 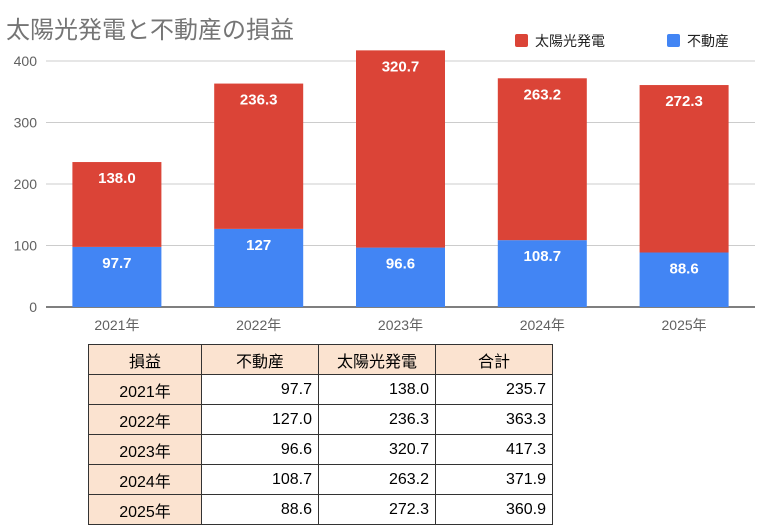 I want to click on legend: 太陽光発電 不動産, so click(x=622, y=41).